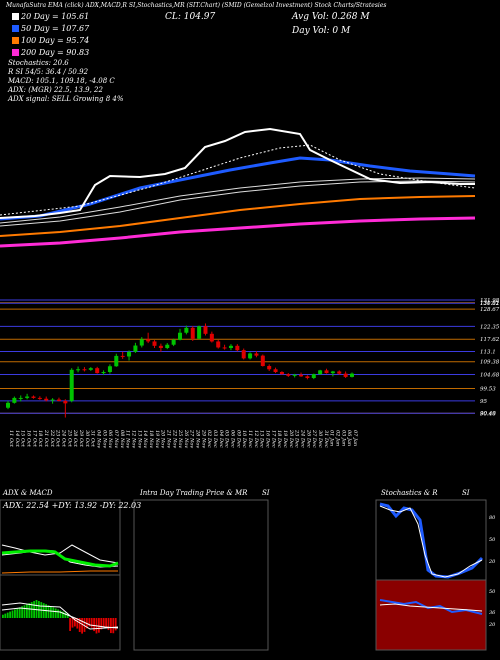 This screenshot has height=660, width=500. What do you see at coordinates (192, 438) in the screenshot?
I see `date-tick-label: 27 Nov` at bounding box center [192, 438].